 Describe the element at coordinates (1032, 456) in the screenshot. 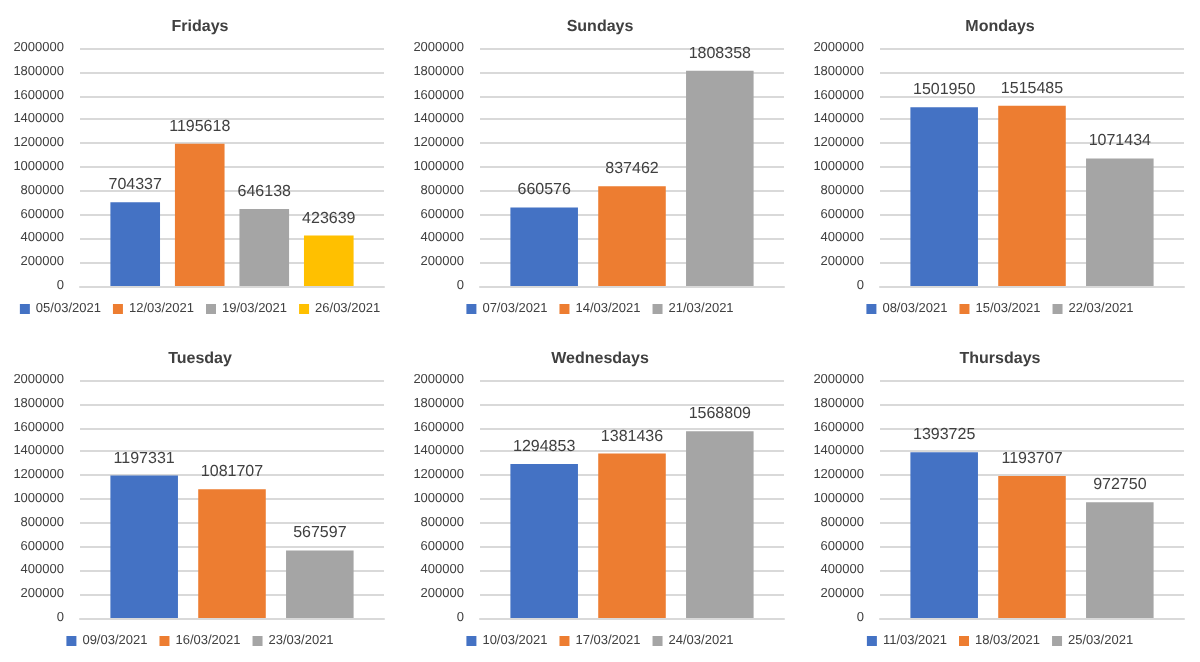

I see `data-label: 1193707` at that location.